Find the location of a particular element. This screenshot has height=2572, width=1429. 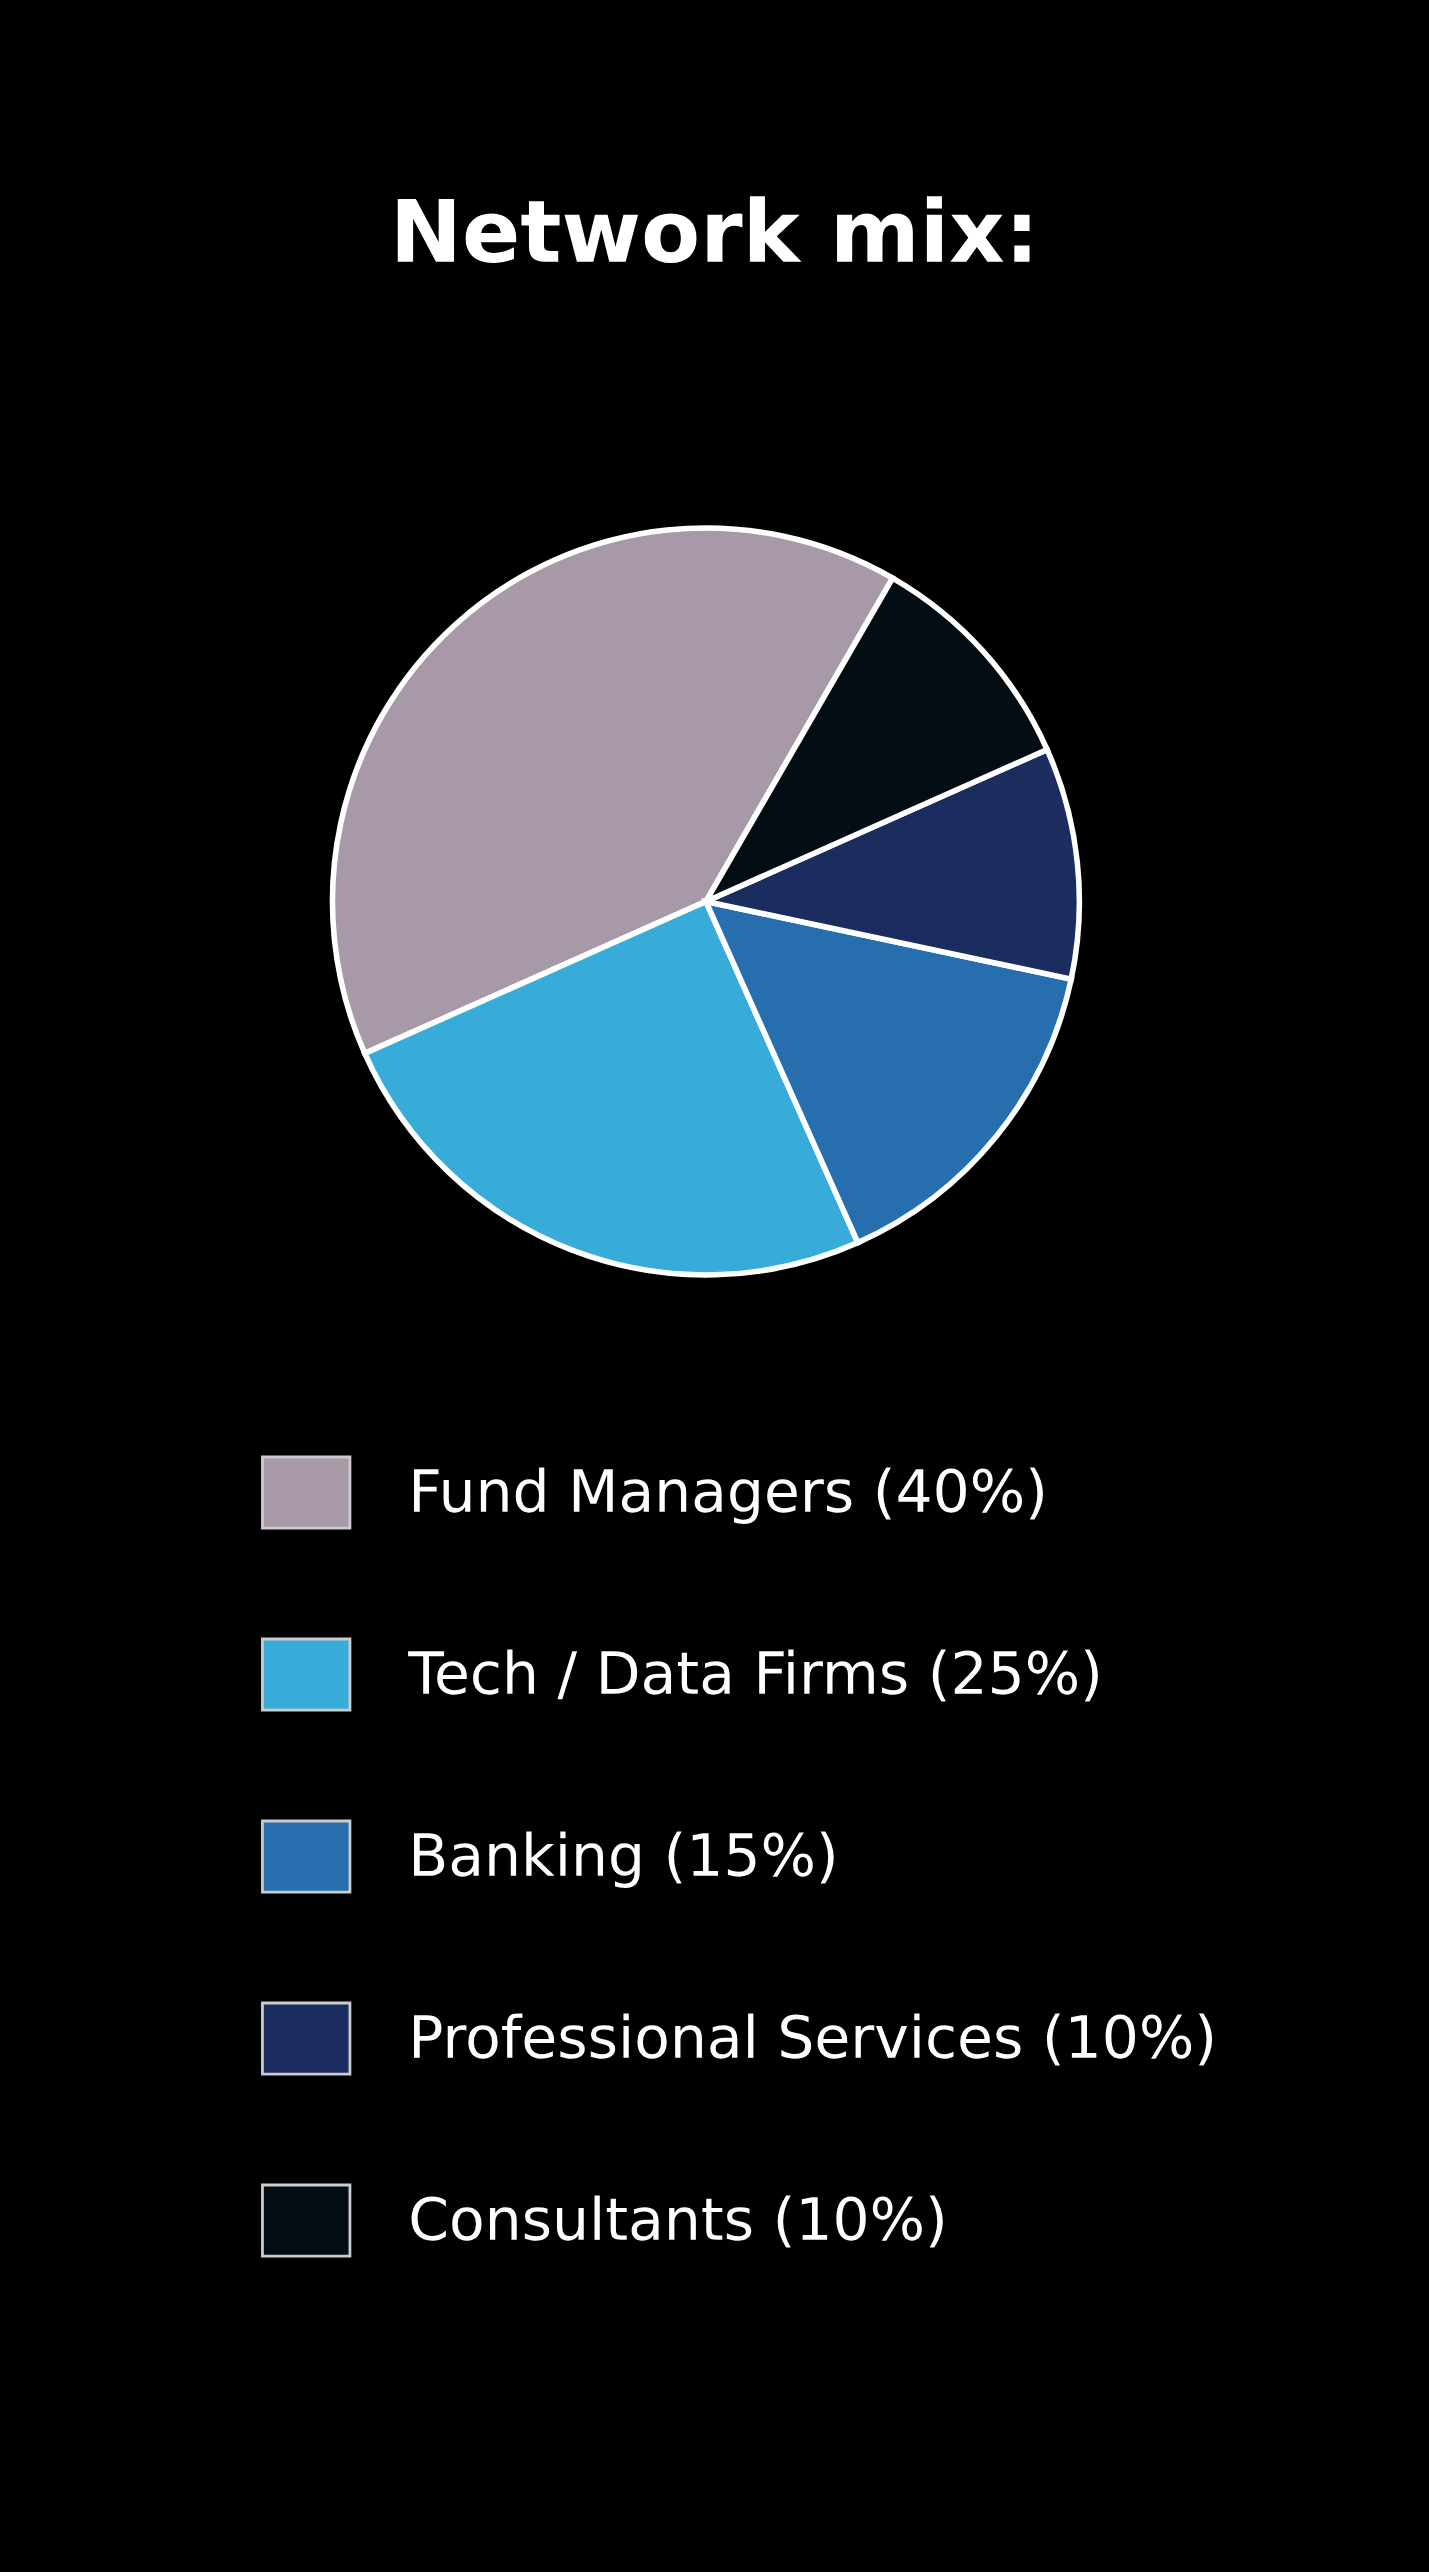

chart-title: Network mix: is located at coordinates (713, 229).